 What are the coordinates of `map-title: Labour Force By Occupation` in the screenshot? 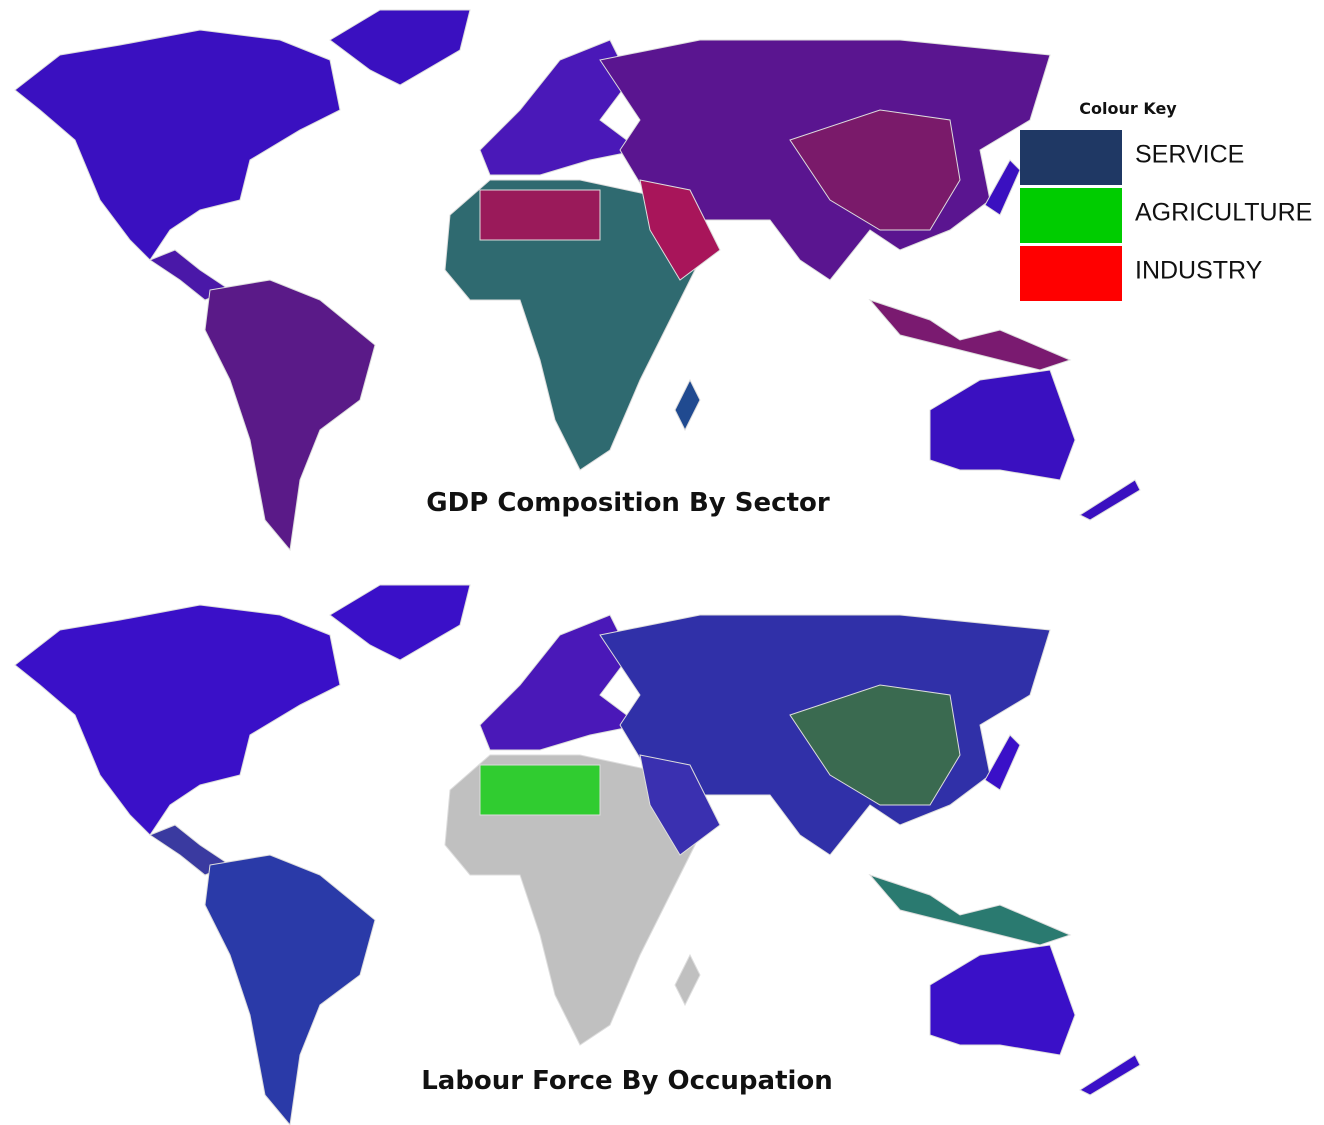 It's located at (627, 1081).